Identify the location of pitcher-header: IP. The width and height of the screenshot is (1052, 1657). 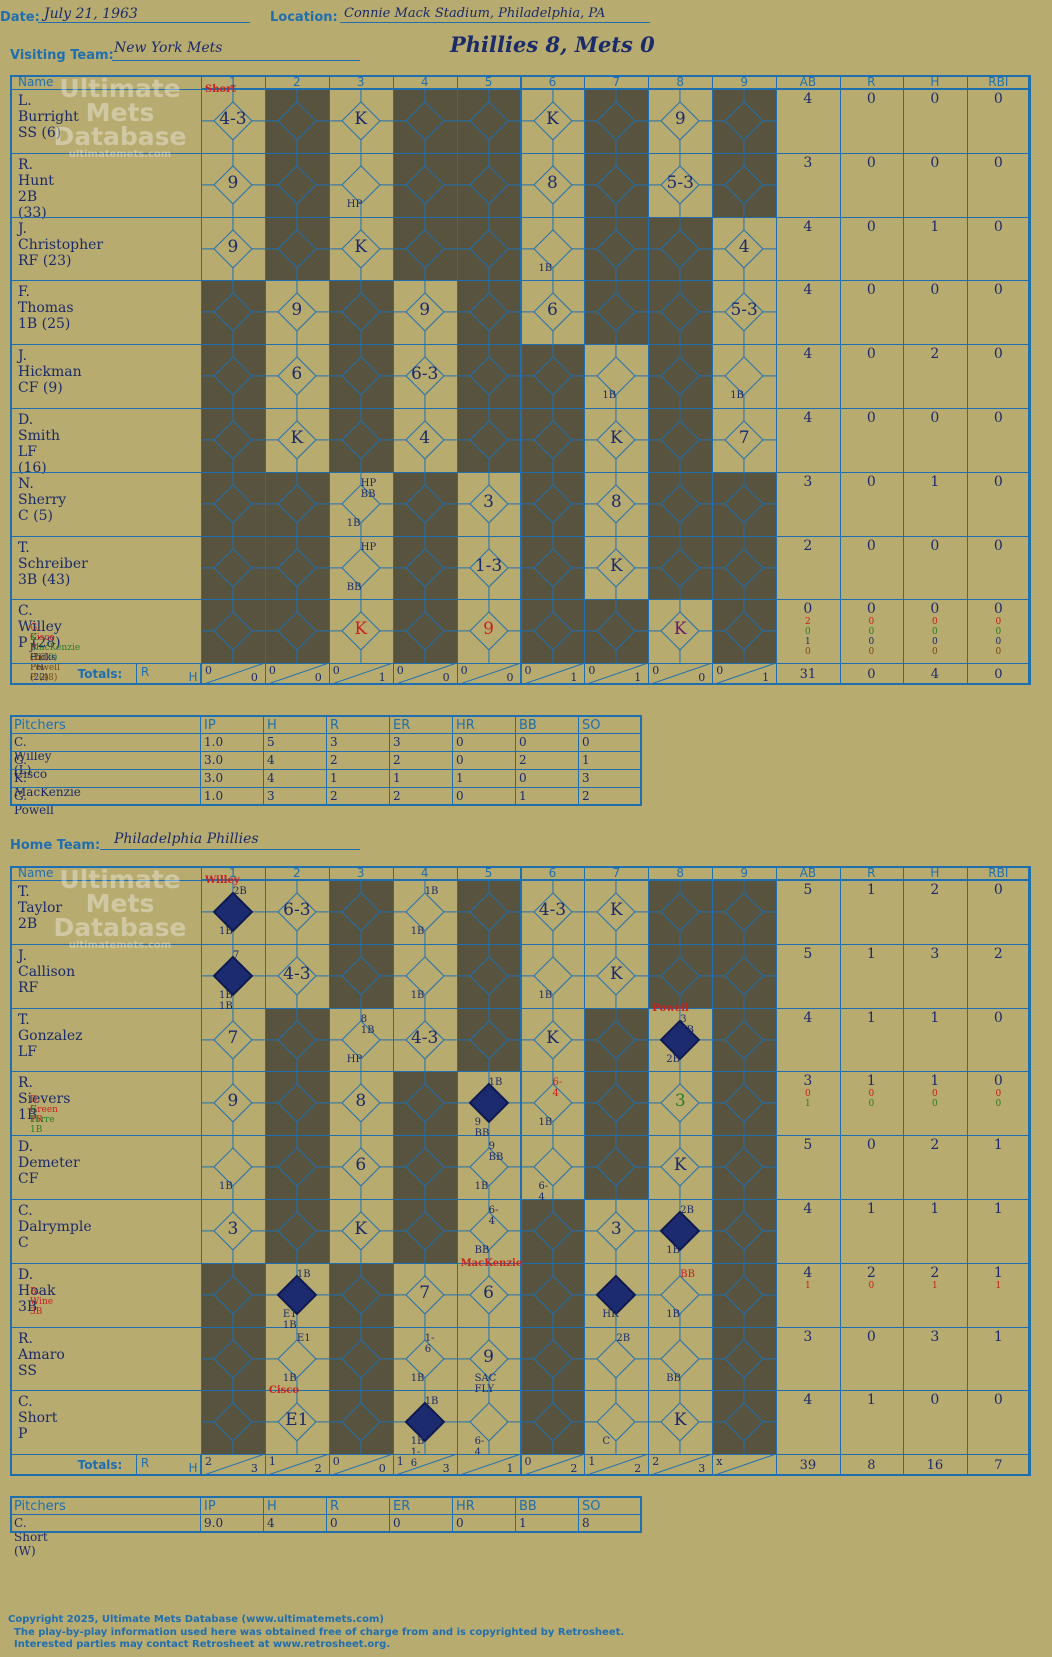
(210, 725).